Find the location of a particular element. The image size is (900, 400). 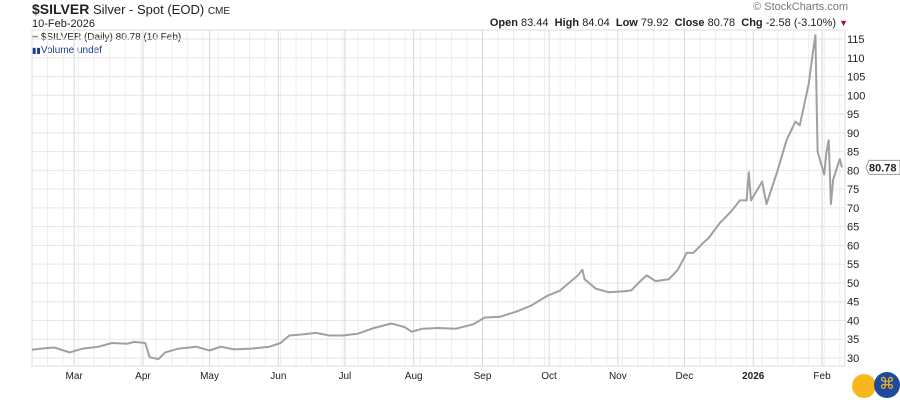

x-tick-label: Jul is located at coordinates (345, 376).